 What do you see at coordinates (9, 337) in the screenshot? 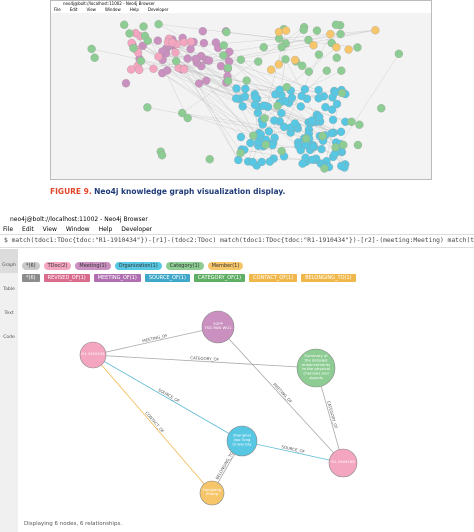
I see `sidebar-label: Code` at bounding box center [9, 337].